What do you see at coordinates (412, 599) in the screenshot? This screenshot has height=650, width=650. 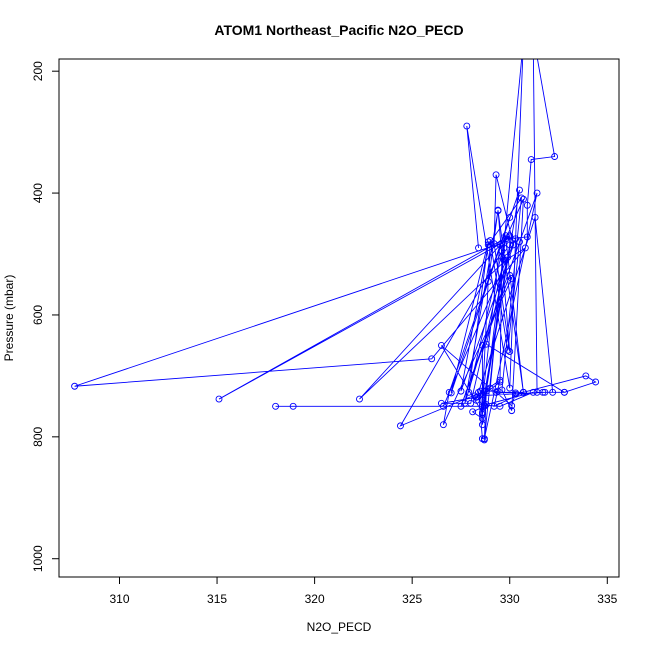 I see `x-tick-label: 325` at bounding box center [412, 599].